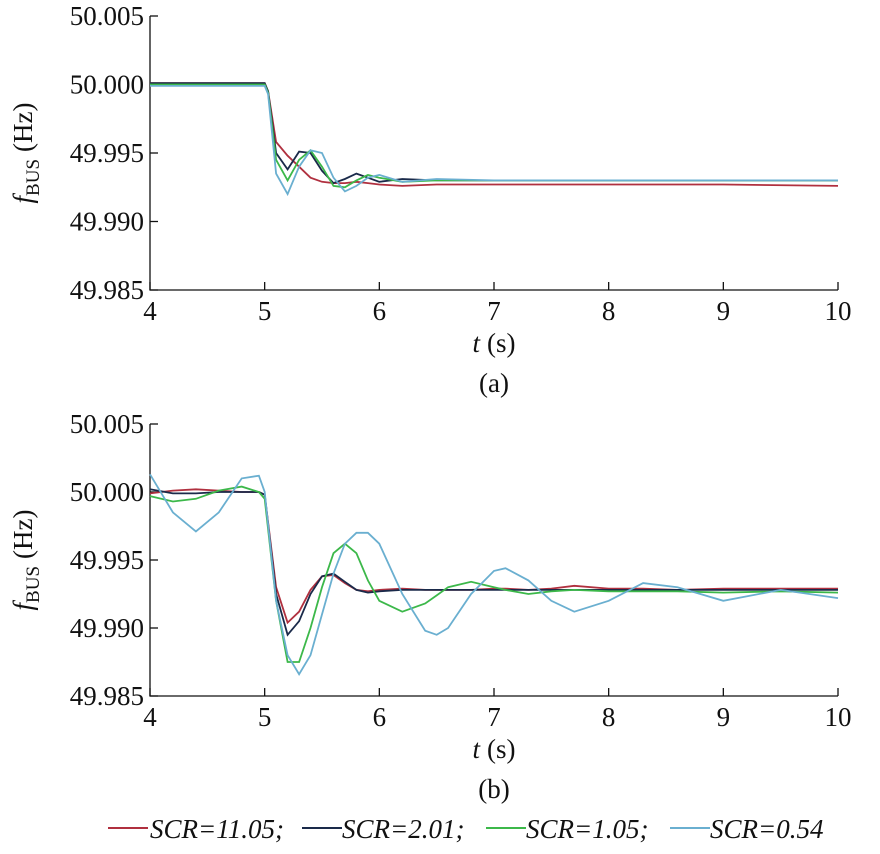 This screenshot has height=854, width=880. I want to click on legend-label: SCR=11.05;, so click(217, 829).